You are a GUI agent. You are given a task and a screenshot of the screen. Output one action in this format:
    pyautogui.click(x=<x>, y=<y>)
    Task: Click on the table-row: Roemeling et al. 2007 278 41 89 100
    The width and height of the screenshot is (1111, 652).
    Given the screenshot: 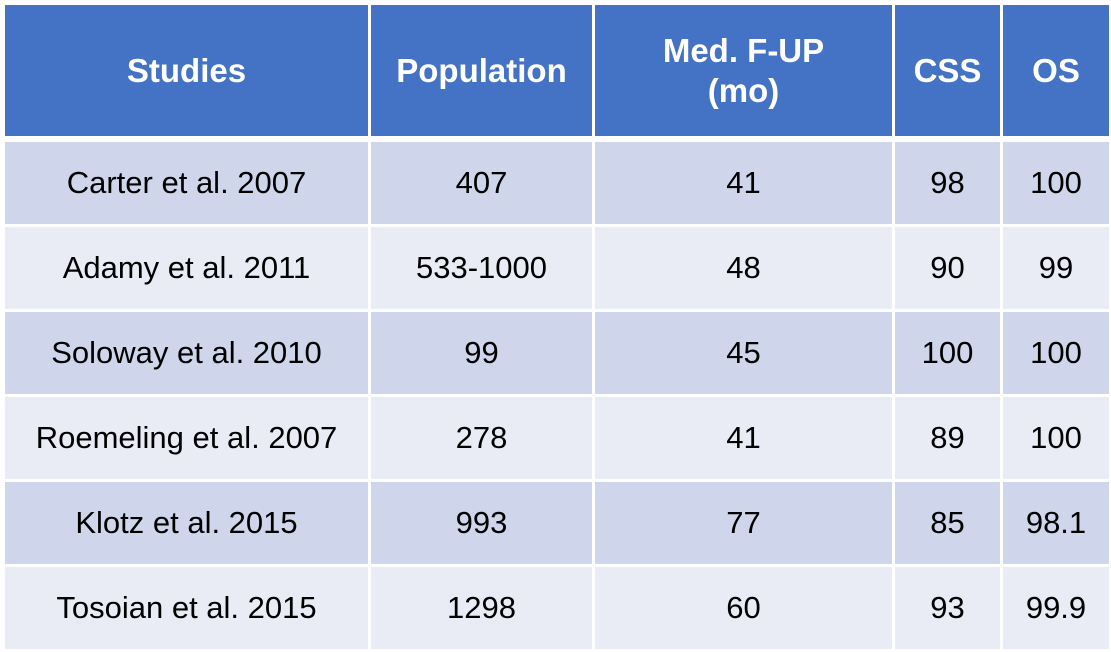 What is the action you would take?
    pyautogui.click(x=556, y=438)
    